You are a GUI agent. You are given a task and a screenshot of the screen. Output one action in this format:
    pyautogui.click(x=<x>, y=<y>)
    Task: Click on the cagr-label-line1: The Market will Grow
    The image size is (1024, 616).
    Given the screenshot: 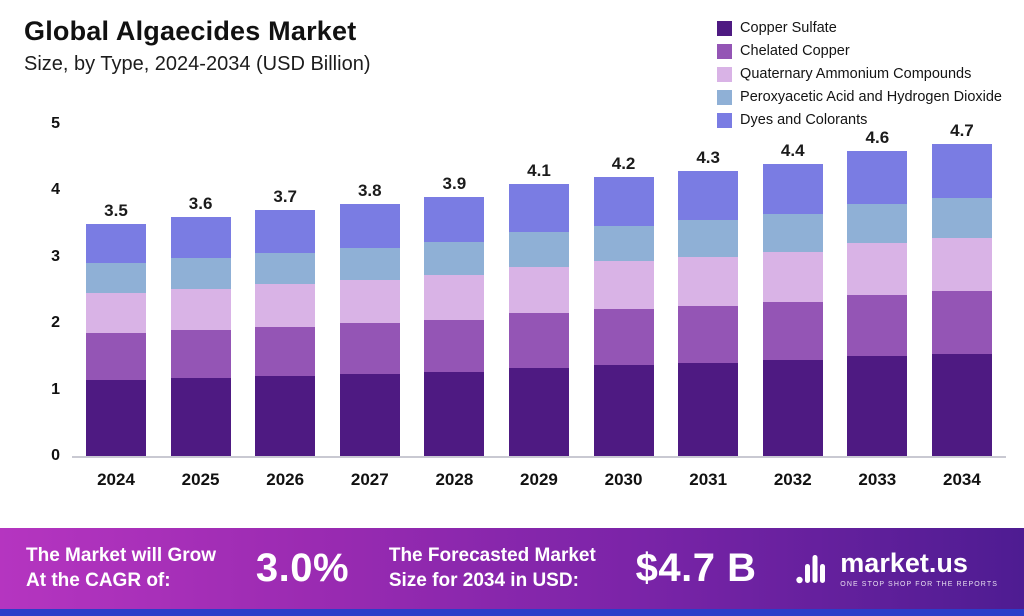 What is the action you would take?
    pyautogui.click(x=121, y=555)
    